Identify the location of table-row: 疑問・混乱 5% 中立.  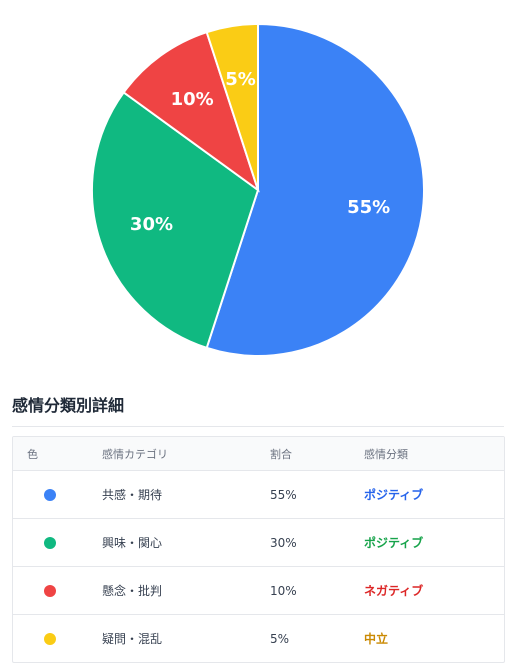
(258, 639).